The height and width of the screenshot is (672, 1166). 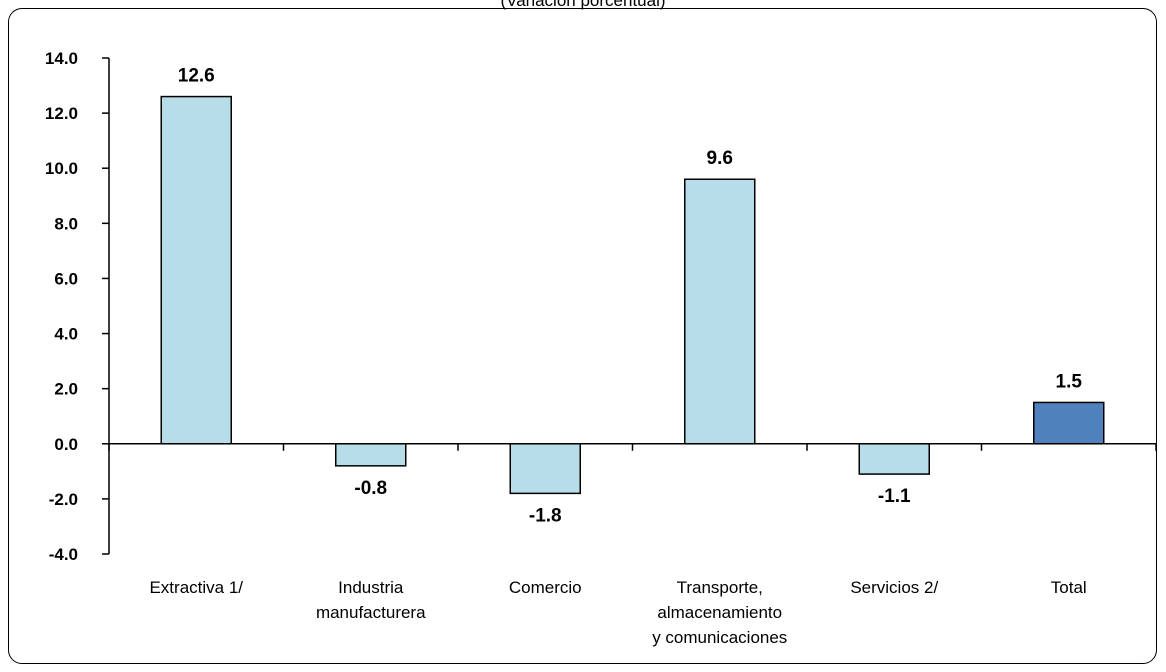 I want to click on data-label: -1.1, so click(x=894, y=496).